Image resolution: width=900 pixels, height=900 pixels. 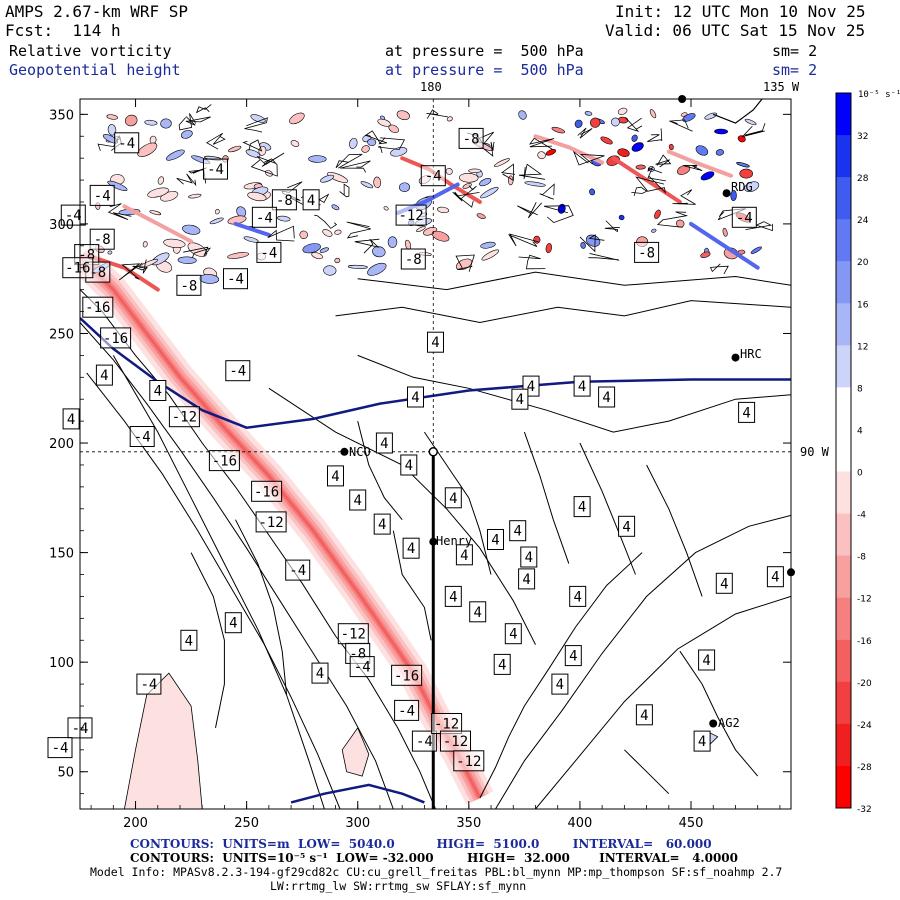 I want to click on station-henry: Henry, so click(x=454, y=541).